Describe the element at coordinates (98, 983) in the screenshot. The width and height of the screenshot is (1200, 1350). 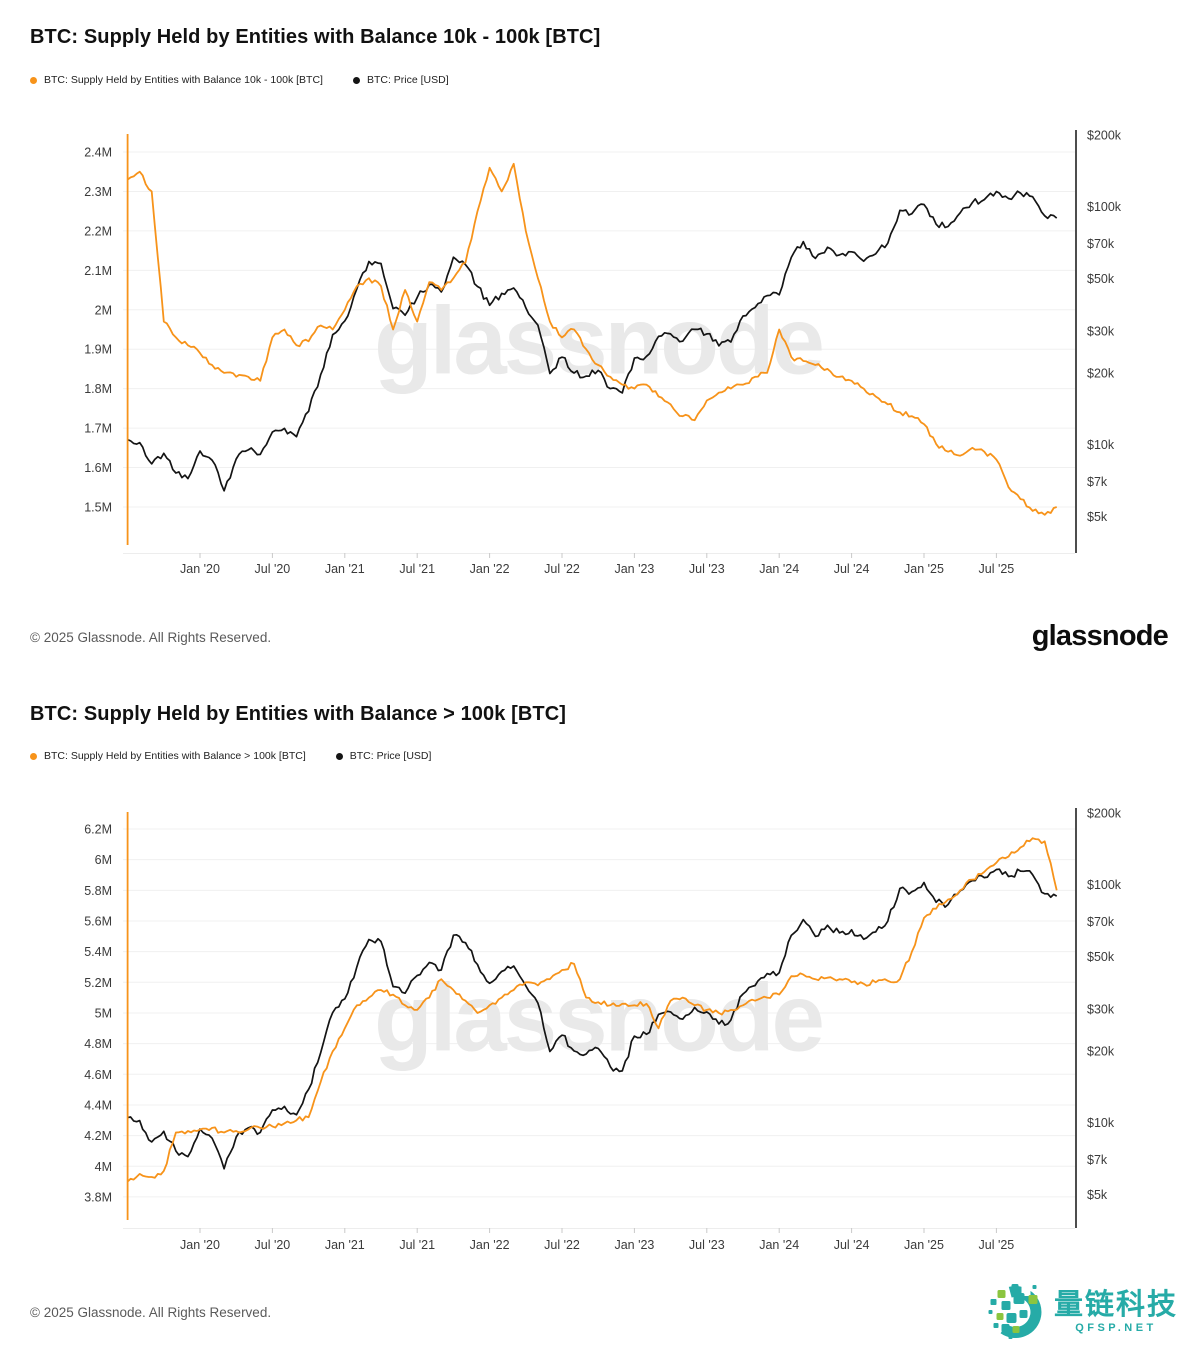
I see `y-axis-left-tick-label: 5.2M` at that location.